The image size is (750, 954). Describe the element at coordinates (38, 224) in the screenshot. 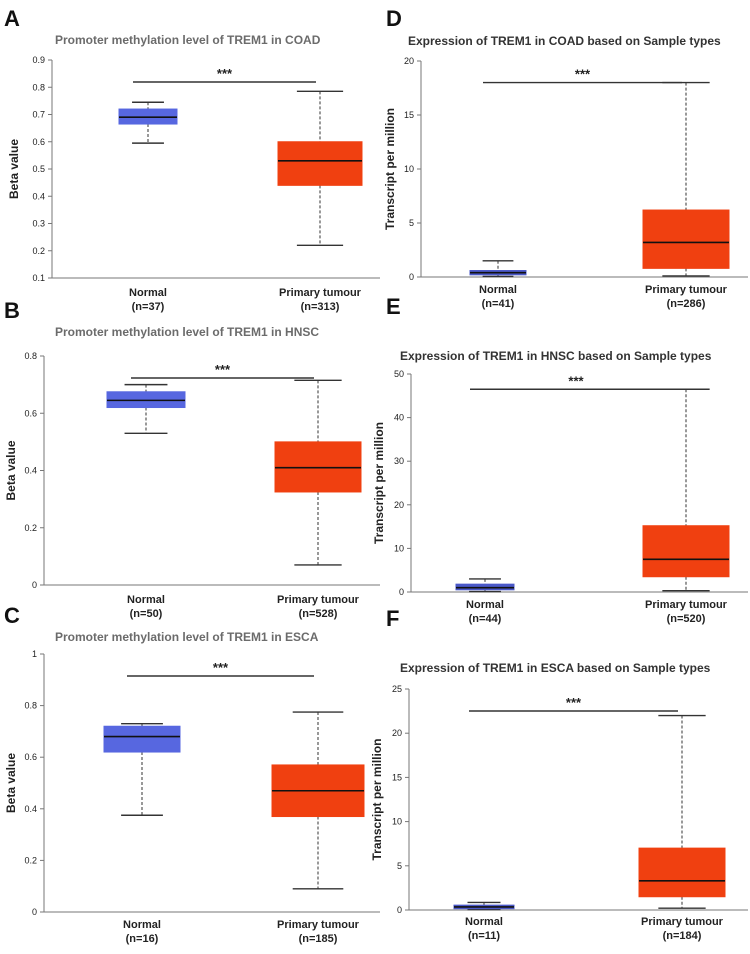

I see `y-tick-label: 0.3` at that location.